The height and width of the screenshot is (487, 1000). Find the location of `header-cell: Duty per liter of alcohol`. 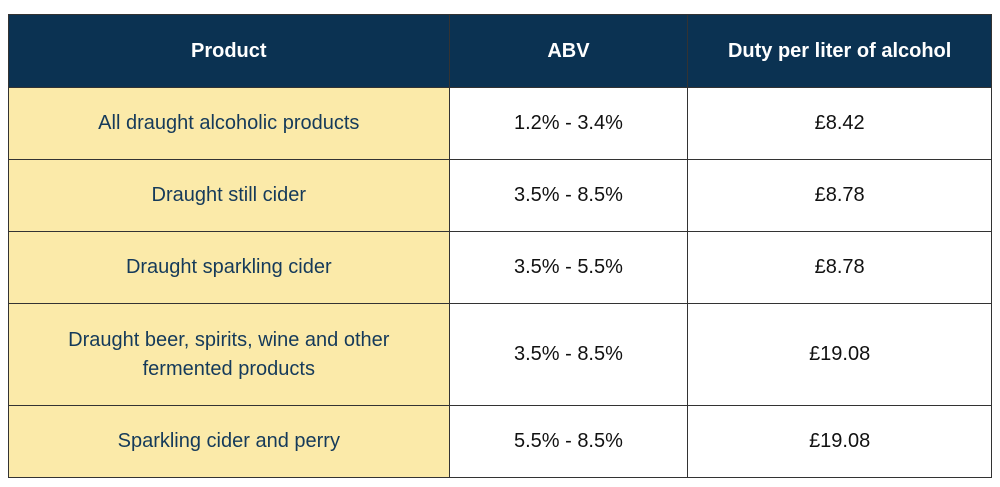

header-cell: Duty per liter of alcohol is located at coordinates (839, 51).